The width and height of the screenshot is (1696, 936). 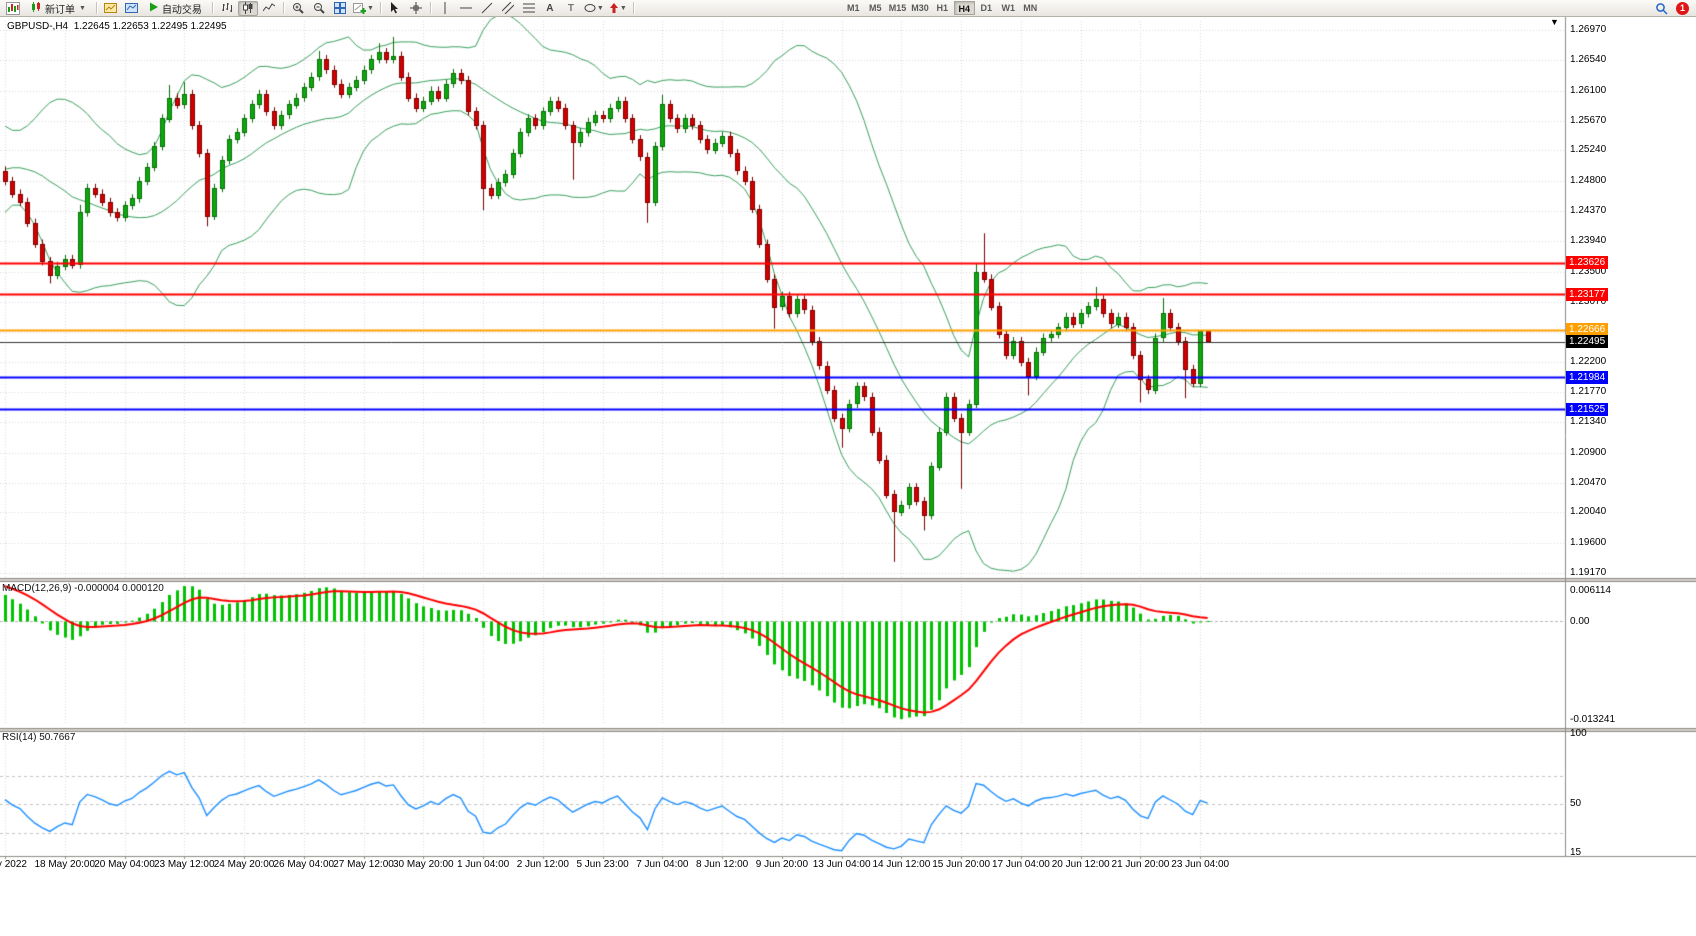 I want to click on autotrading-button-icon, so click(x=154, y=8).